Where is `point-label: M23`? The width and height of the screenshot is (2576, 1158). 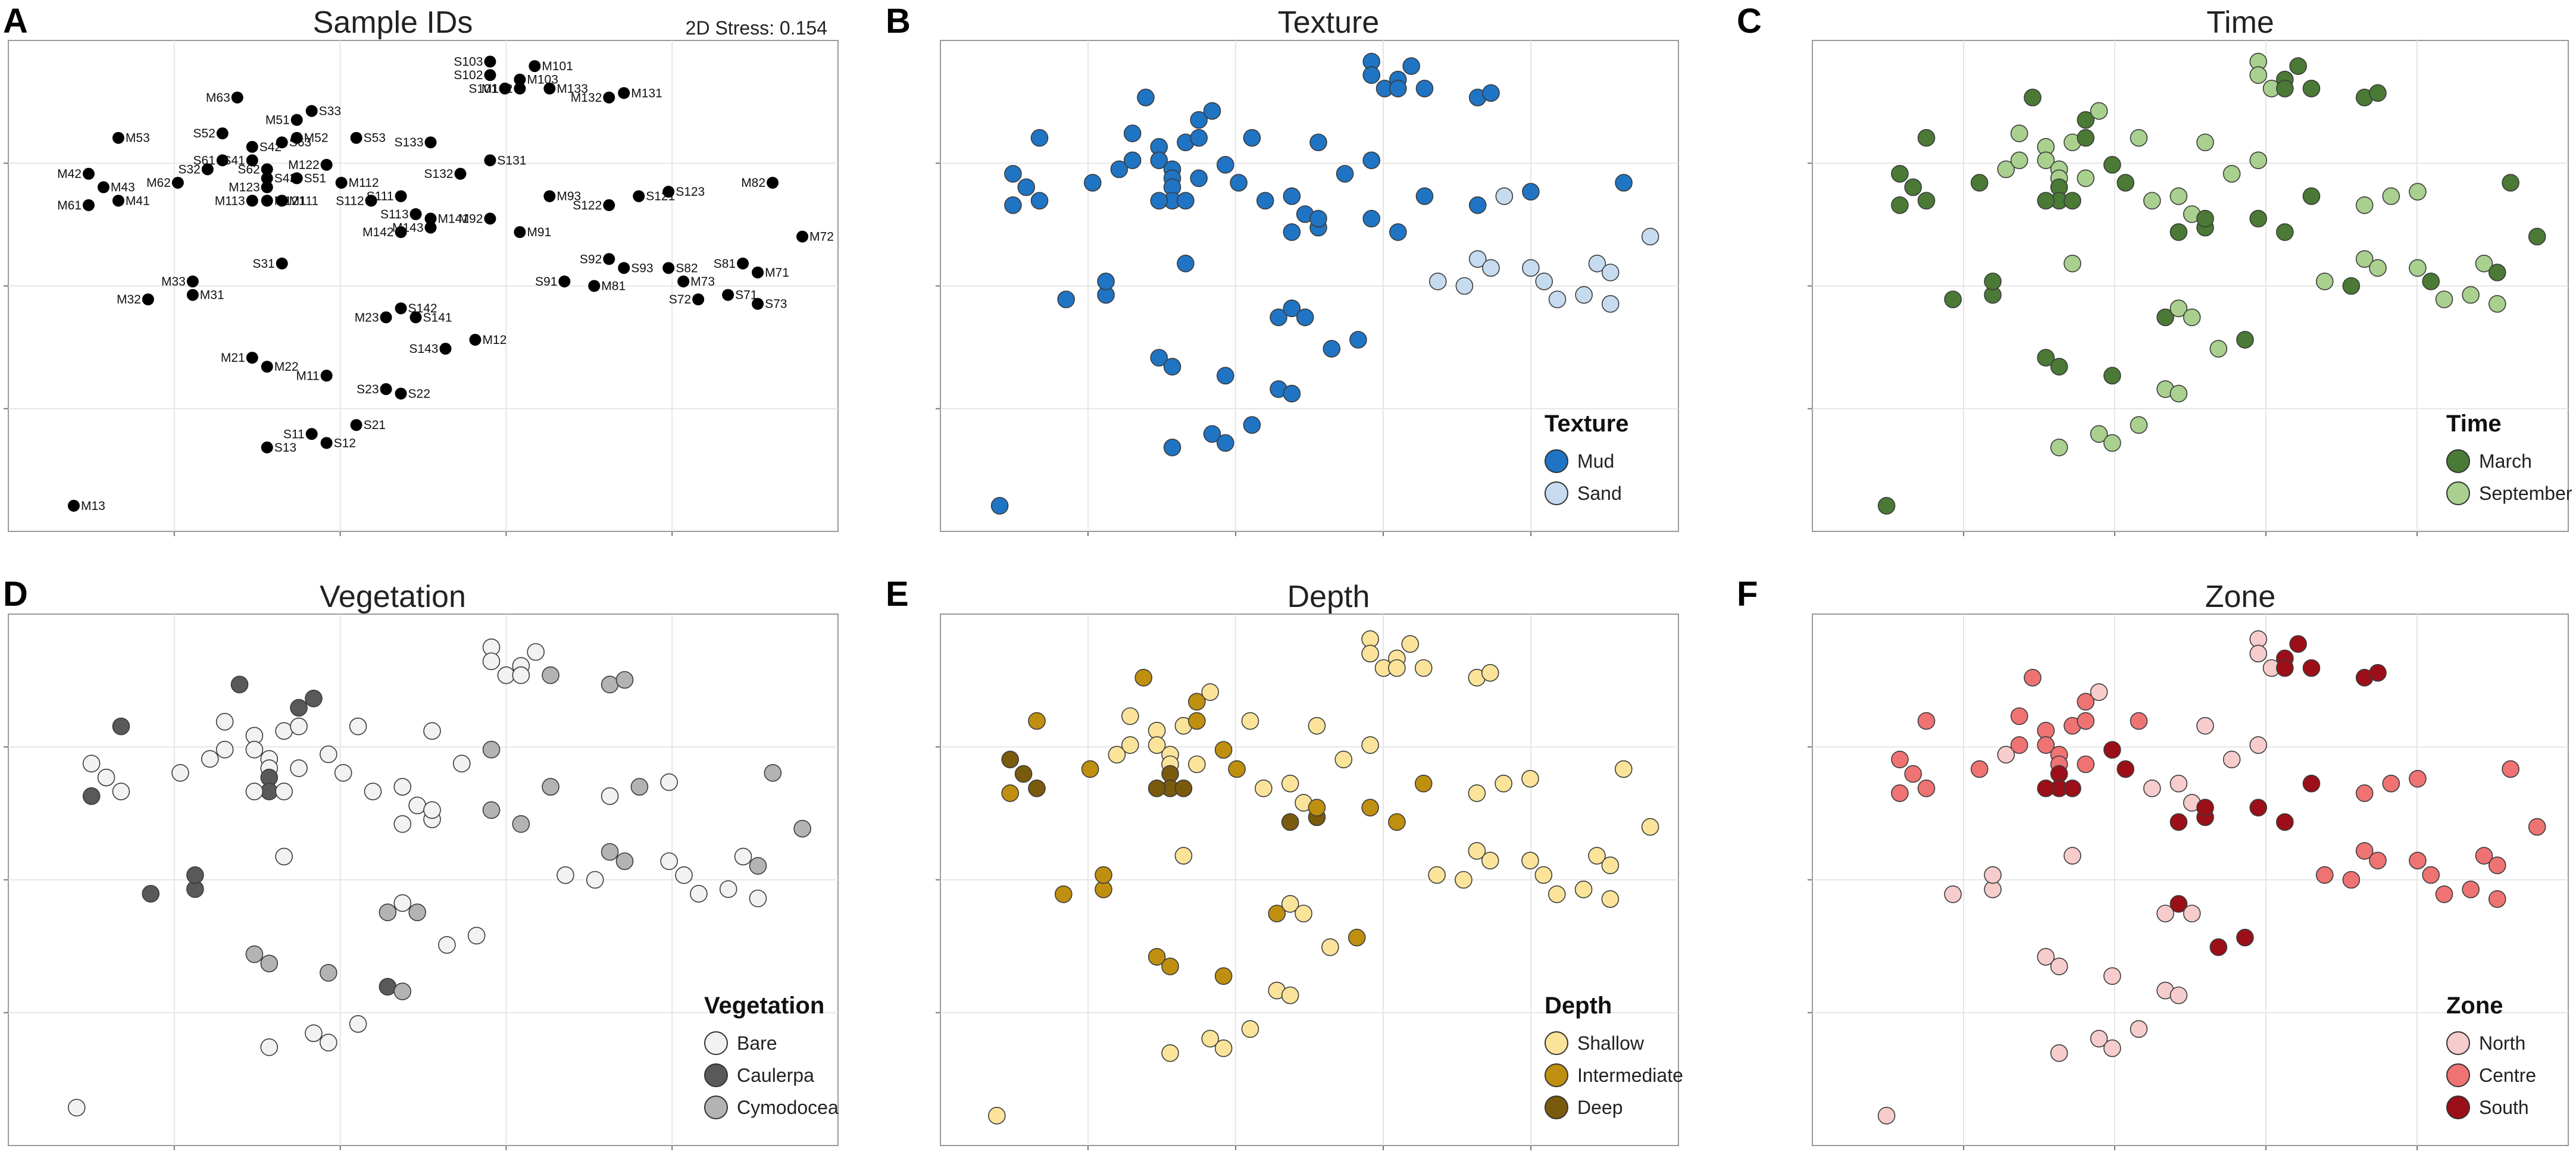
point-label: M23 is located at coordinates (367, 317).